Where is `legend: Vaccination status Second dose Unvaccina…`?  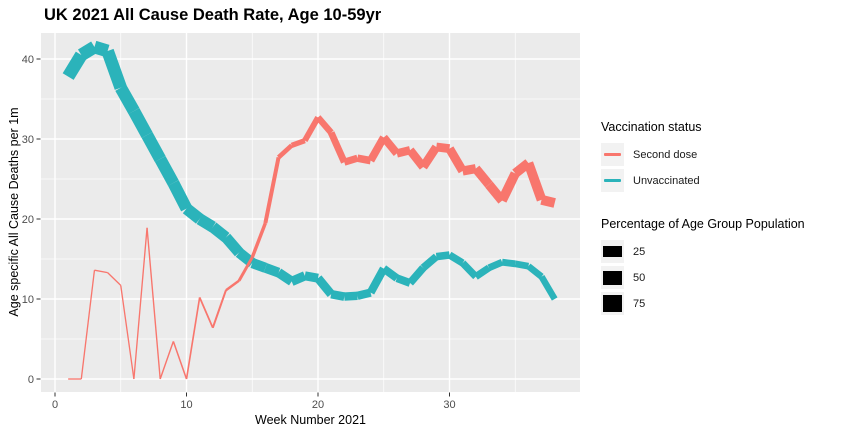 legend: Vaccination status Second dose Unvaccina… is located at coordinates (726, 219).